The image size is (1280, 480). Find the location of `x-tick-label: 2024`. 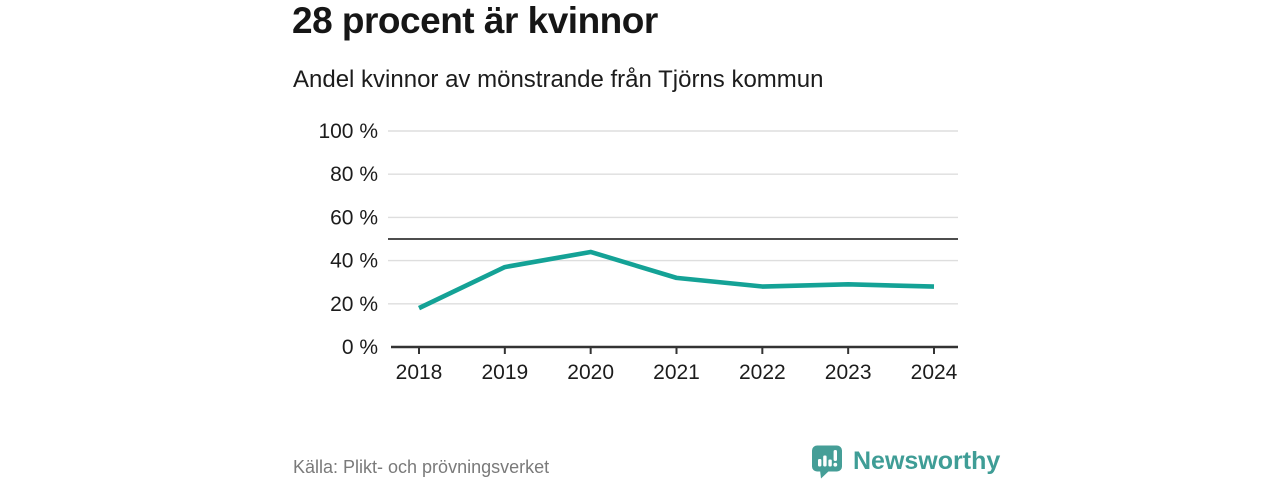

x-tick-label: 2024 is located at coordinates (934, 372).